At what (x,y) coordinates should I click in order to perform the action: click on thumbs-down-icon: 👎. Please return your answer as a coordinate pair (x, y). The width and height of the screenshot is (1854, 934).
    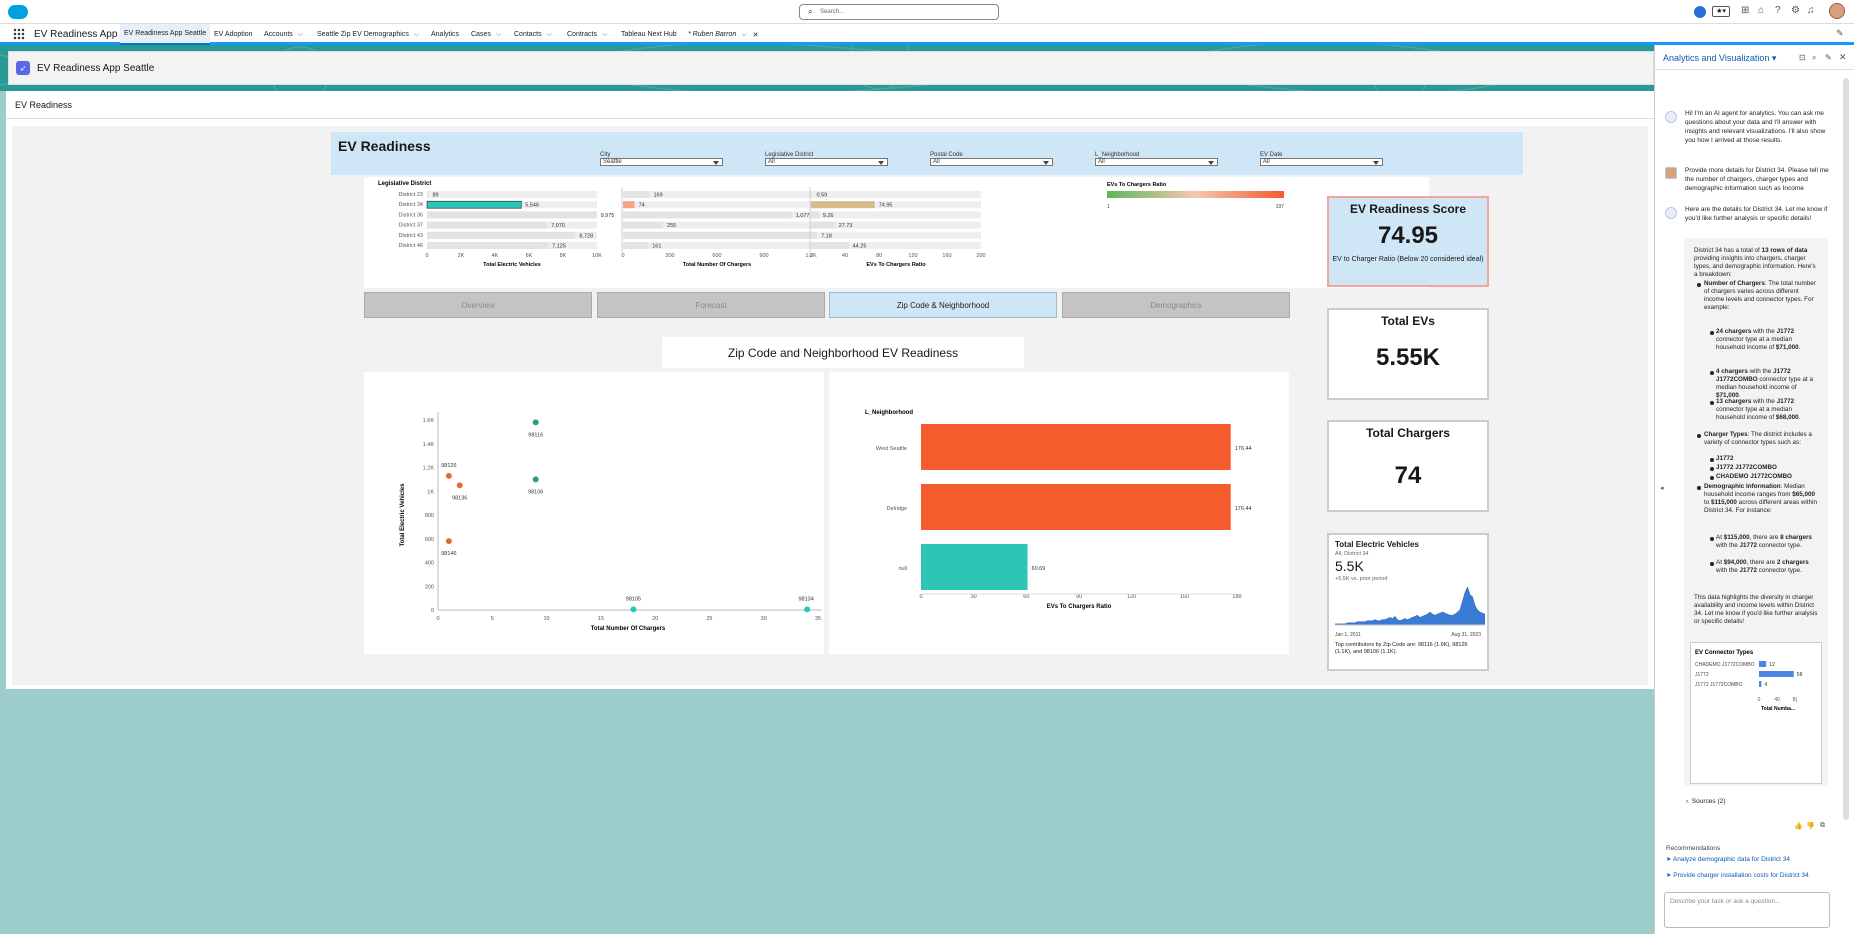
    Looking at the image, I should click on (1810, 826).